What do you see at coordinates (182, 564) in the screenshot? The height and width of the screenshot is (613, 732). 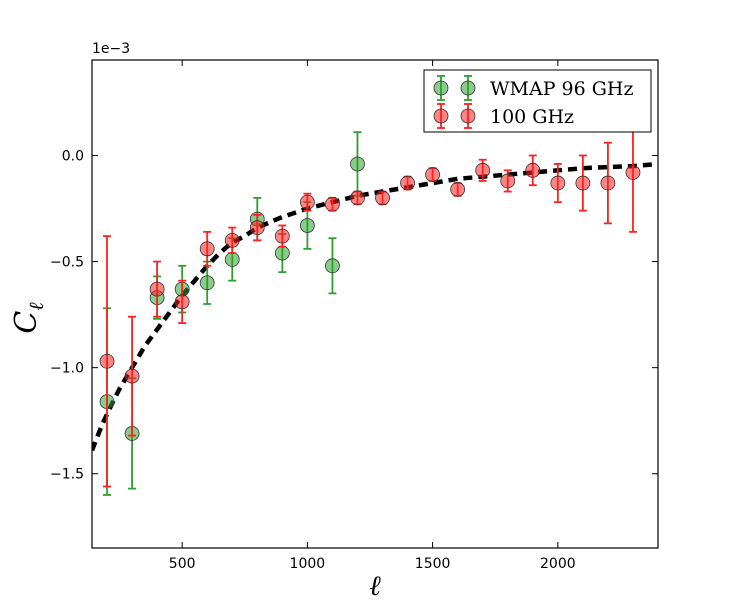 I see `x-tick-label: 500` at bounding box center [182, 564].